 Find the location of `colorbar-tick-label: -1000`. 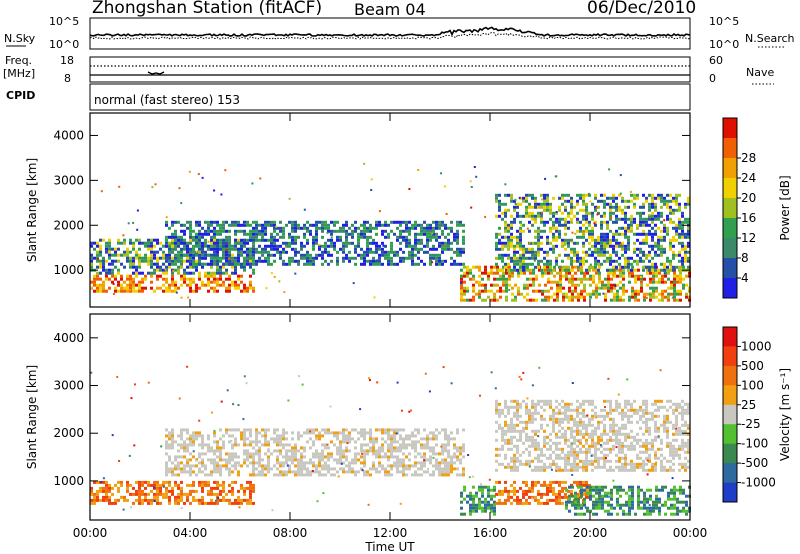

colorbar-tick-label: -1000 is located at coordinates (758, 483).